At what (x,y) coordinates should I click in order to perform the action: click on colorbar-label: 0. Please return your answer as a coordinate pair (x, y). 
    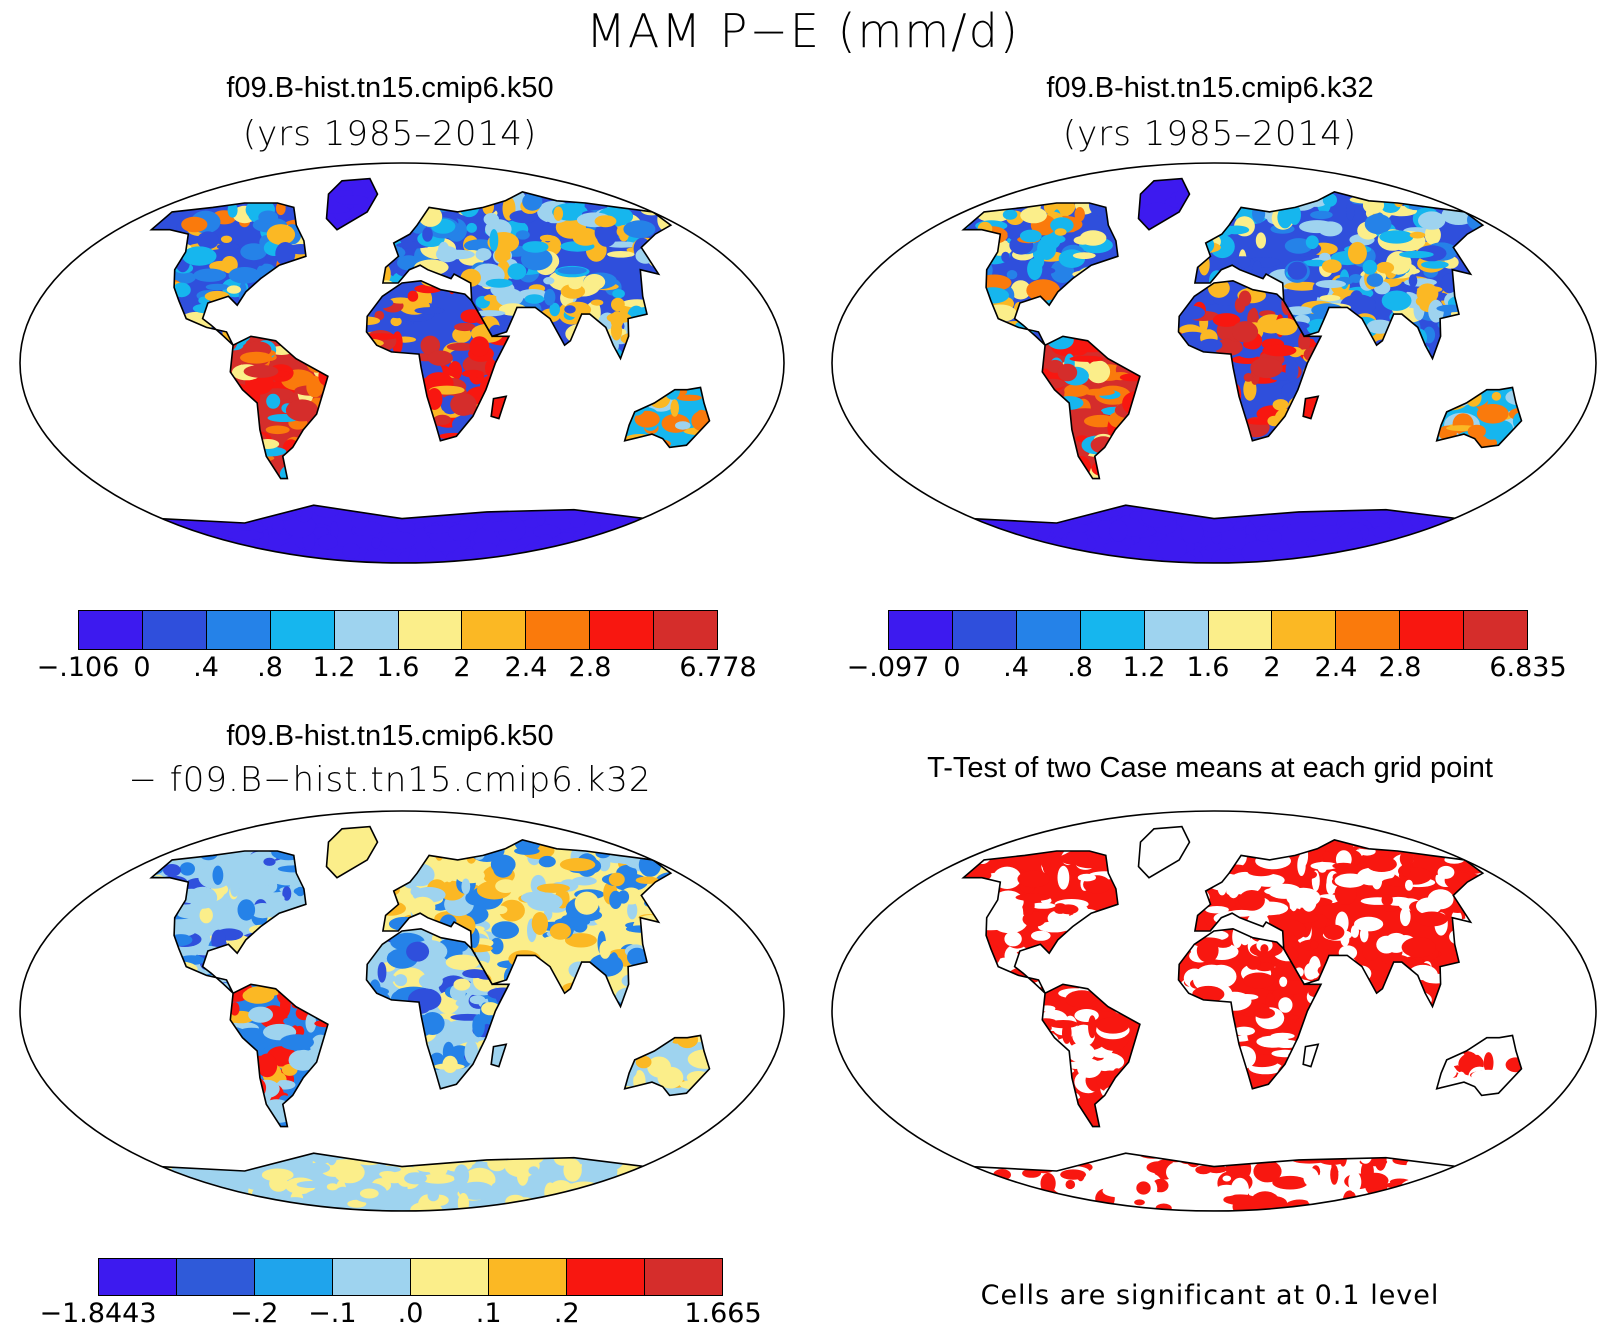
    Looking at the image, I should click on (952, 667).